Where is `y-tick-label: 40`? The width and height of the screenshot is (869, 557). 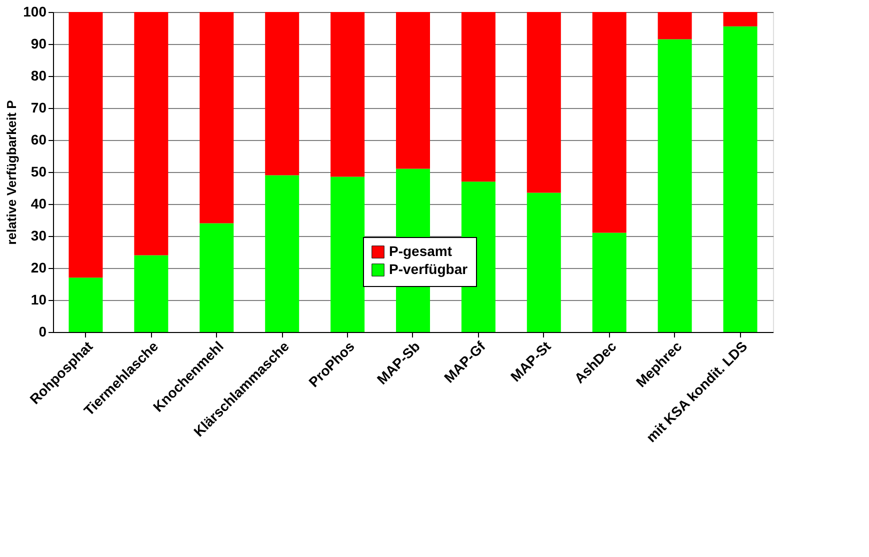 y-tick-label: 40 is located at coordinates (38, 204).